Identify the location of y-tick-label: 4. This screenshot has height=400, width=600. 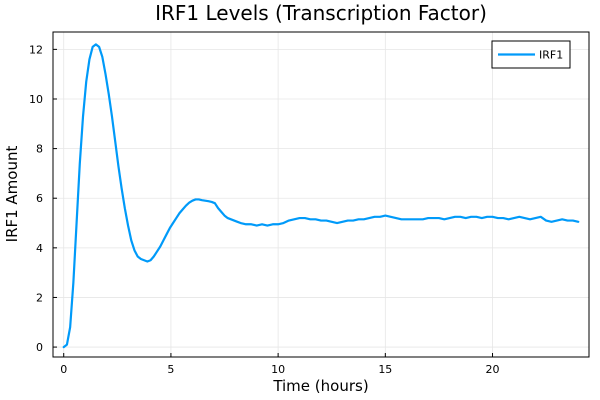
(39, 248).